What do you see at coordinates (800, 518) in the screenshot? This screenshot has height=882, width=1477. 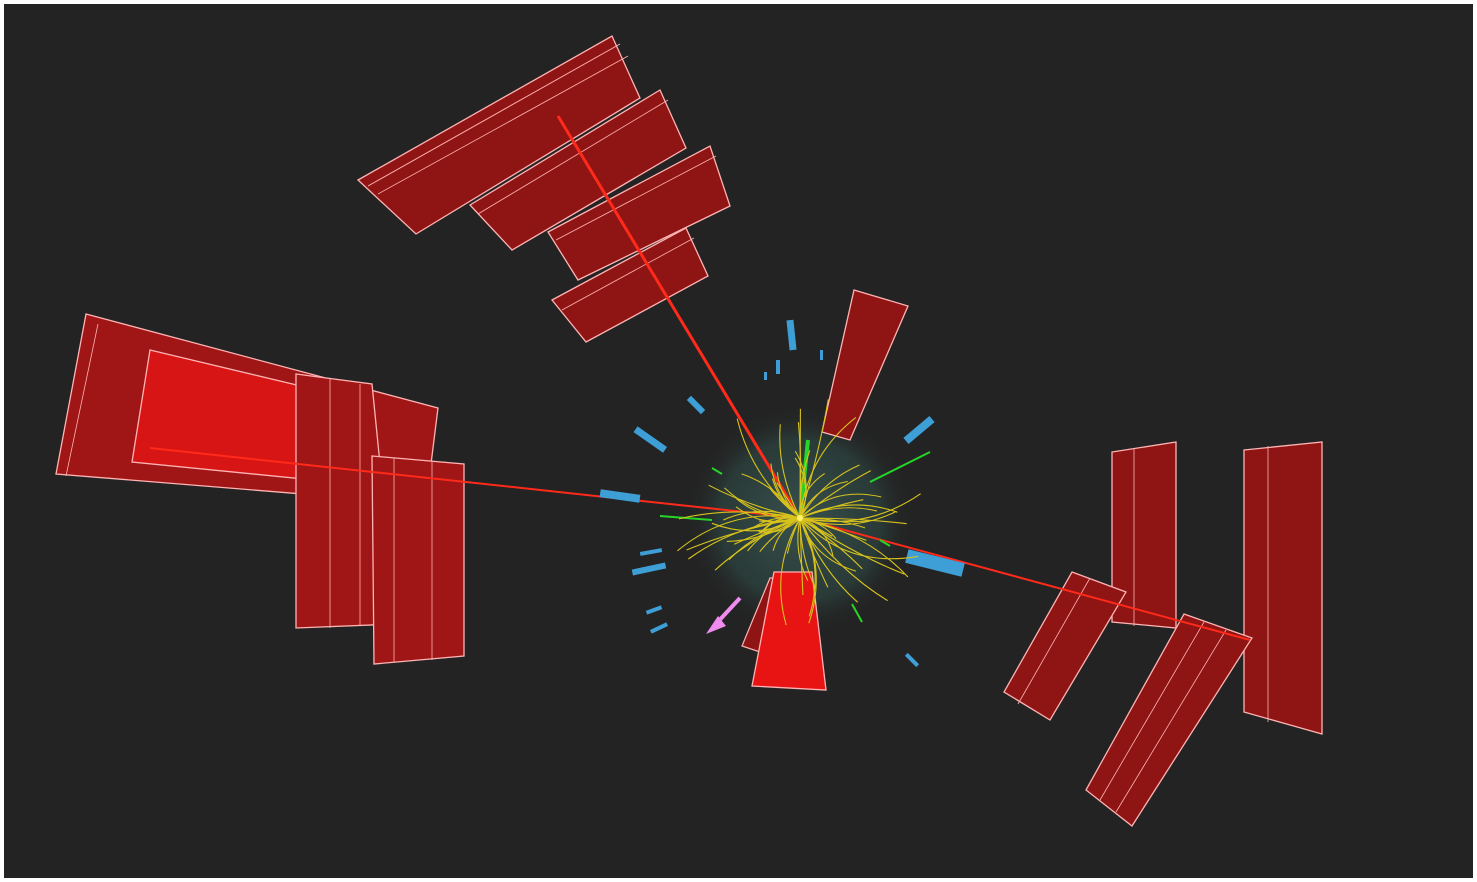 I see `primary-vertex` at bounding box center [800, 518].